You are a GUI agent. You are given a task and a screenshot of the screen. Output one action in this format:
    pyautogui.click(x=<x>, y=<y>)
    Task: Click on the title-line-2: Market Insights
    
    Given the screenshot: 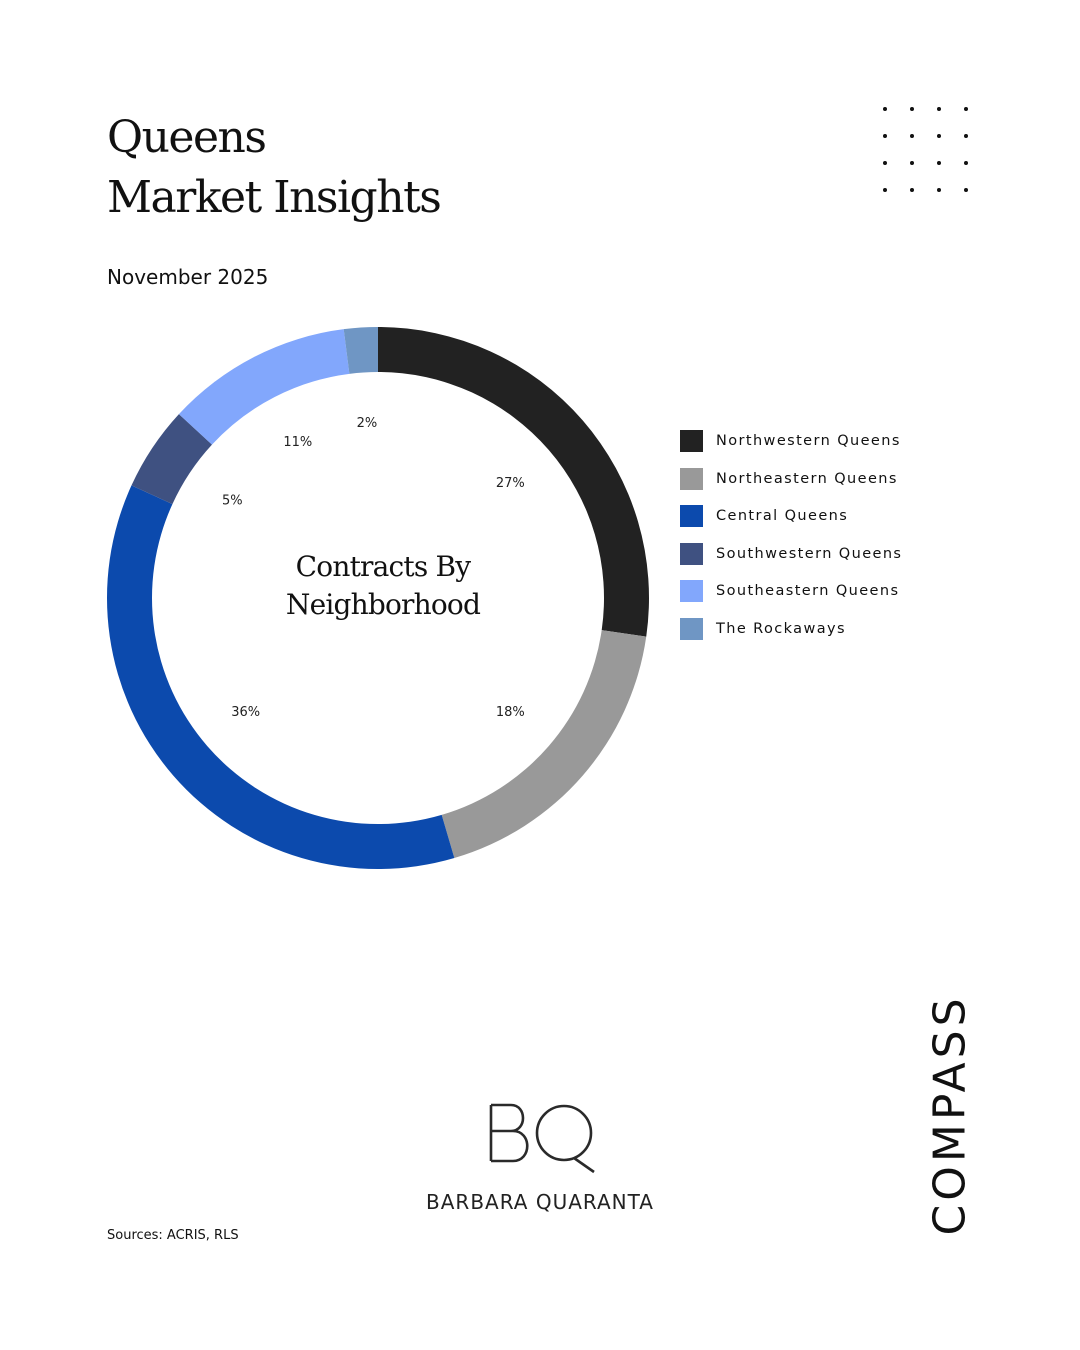 What is the action you would take?
    pyautogui.click(x=274, y=197)
    